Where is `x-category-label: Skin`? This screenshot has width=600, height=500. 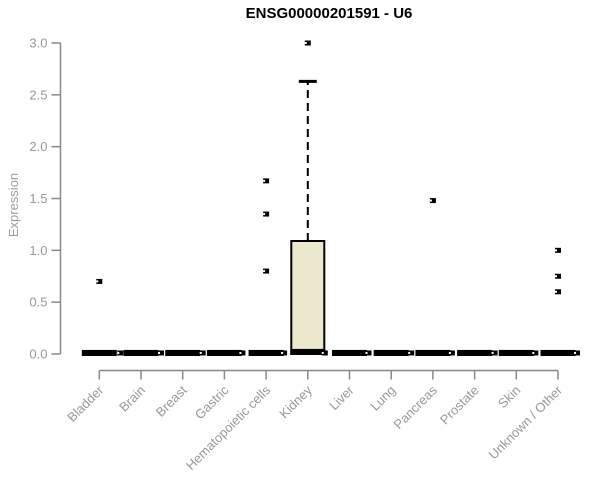 x-category-label: Skin is located at coordinates (509, 397).